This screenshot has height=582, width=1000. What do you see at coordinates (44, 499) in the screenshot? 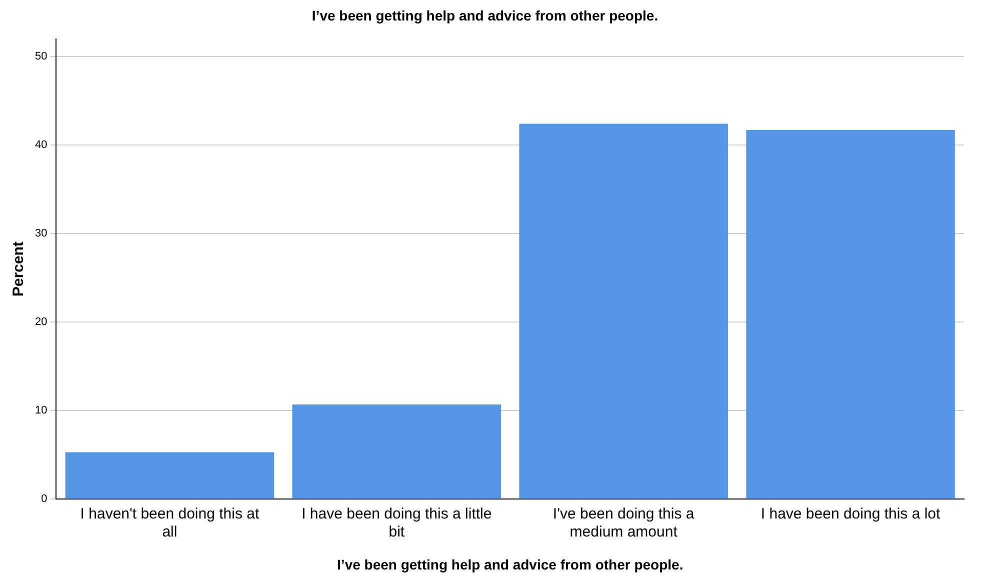
I see `y-tick-label: 0` at bounding box center [44, 499].